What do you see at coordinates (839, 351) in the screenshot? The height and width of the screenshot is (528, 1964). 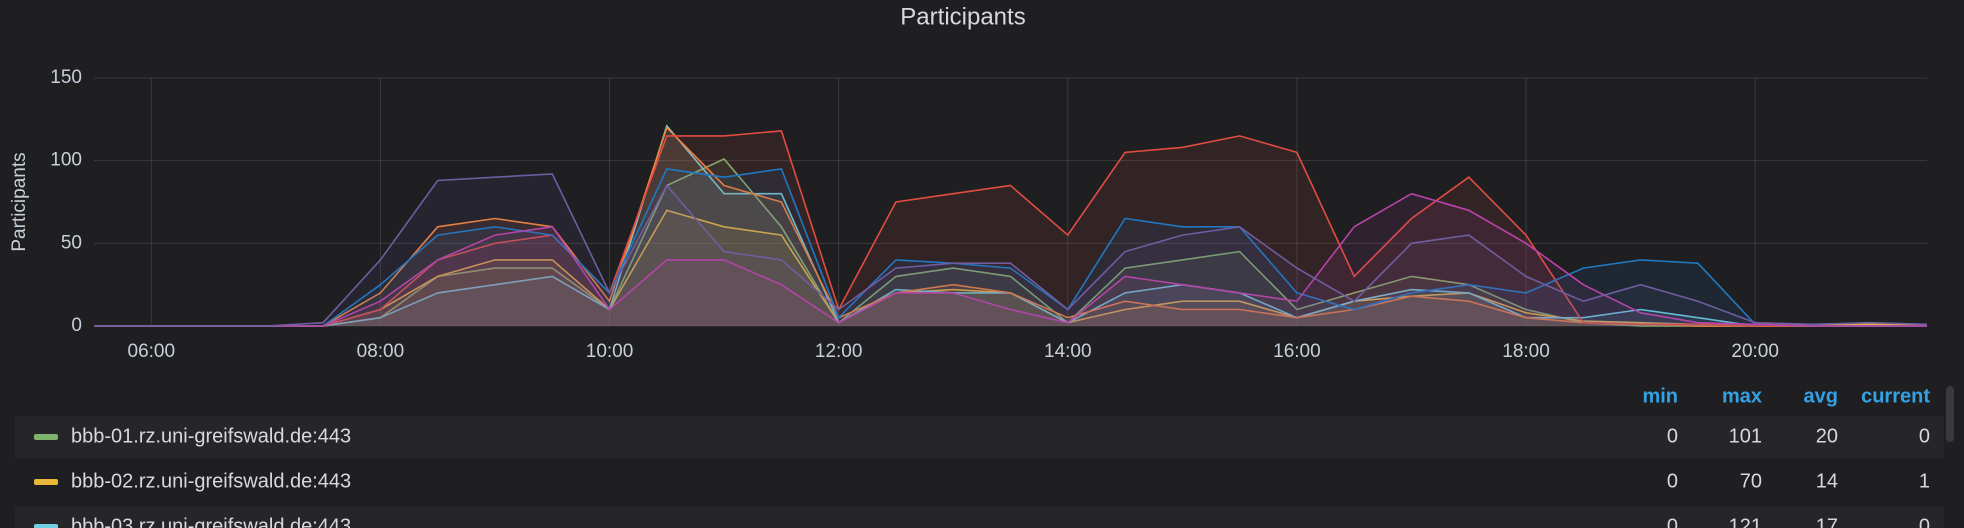 I see `x-tick-label: 12:00` at bounding box center [839, 351].